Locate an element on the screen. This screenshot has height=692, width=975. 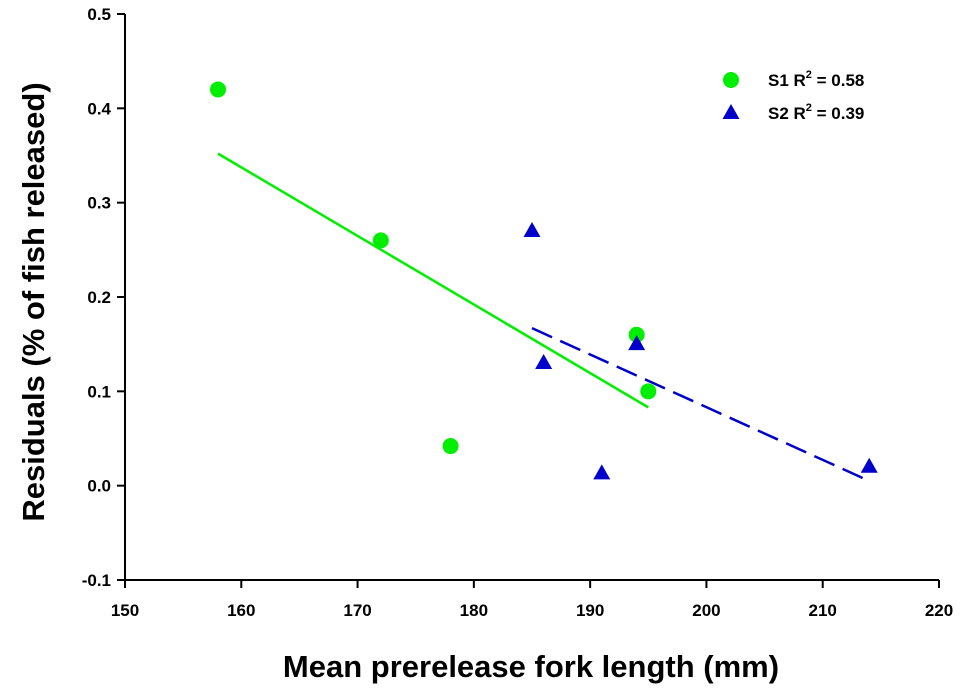
x-tick-label: 150 is located at coordinates (125, 610).